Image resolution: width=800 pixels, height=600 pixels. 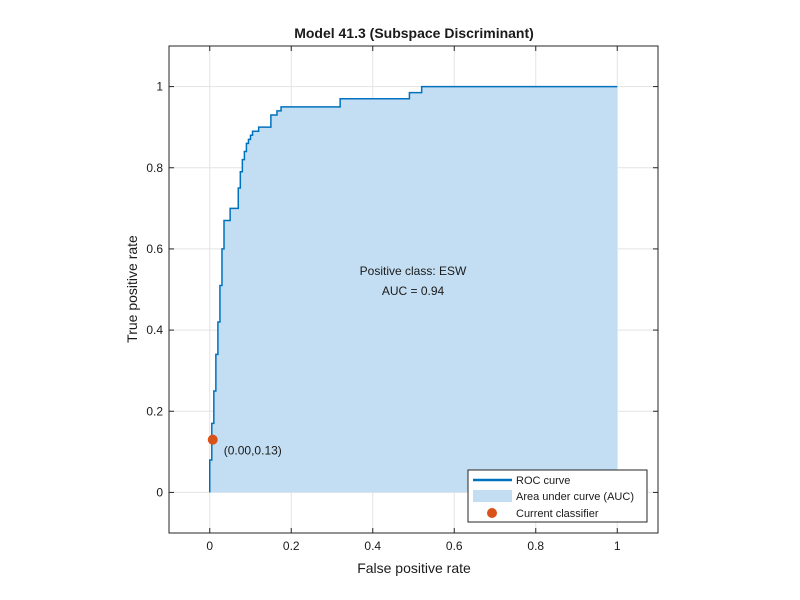 I want to click on x-tick-label: 0.4, so click(x=372, y=546).